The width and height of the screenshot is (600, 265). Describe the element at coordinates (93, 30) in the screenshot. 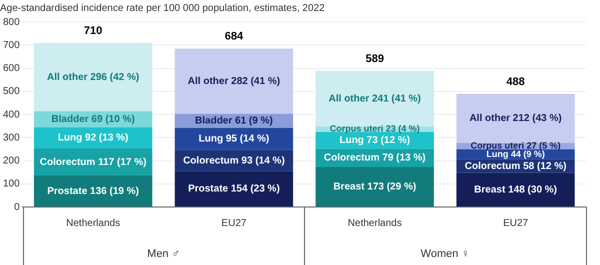

I see `total-label: 710` at that location.